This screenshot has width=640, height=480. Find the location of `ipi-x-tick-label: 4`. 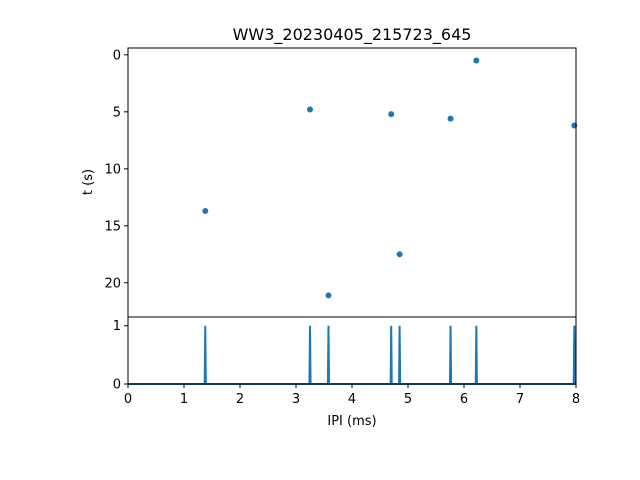

ipi-x-tick-label: 4 is located at coordinates (352, 399).